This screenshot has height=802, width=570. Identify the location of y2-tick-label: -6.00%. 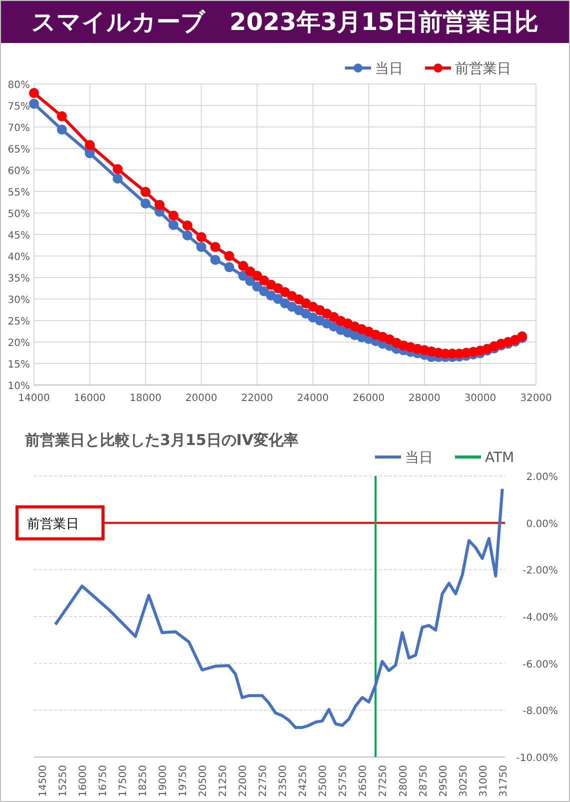
(540, 664).